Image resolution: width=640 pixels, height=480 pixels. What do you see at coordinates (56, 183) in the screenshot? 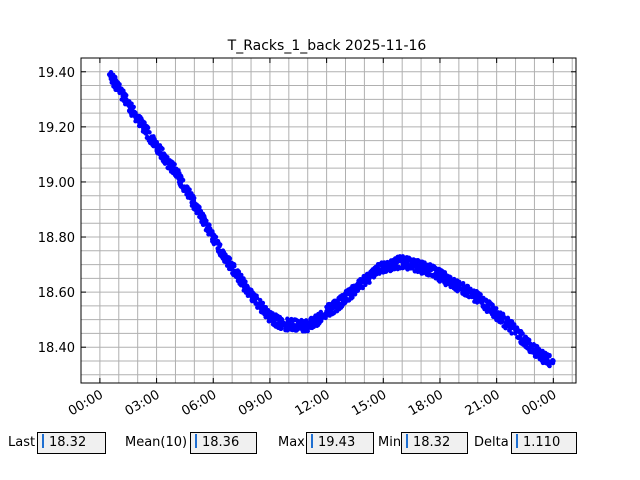
I see `y-tick-label: 19.00` at bounding box center [56, 183].